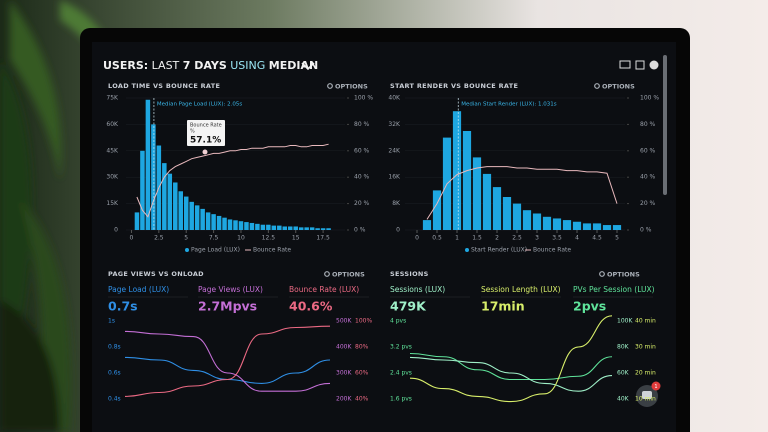  Describe the element at coordinates (503, 306) in the screenshot. I see `kpi-value: 17min` at that location.